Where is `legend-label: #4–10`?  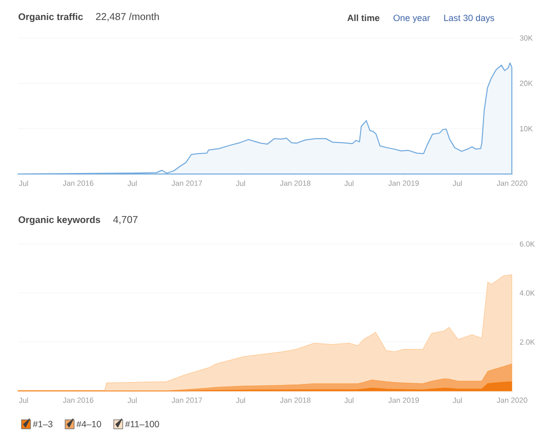 legend-label: #4–10 is located at coordinates (89, 424).